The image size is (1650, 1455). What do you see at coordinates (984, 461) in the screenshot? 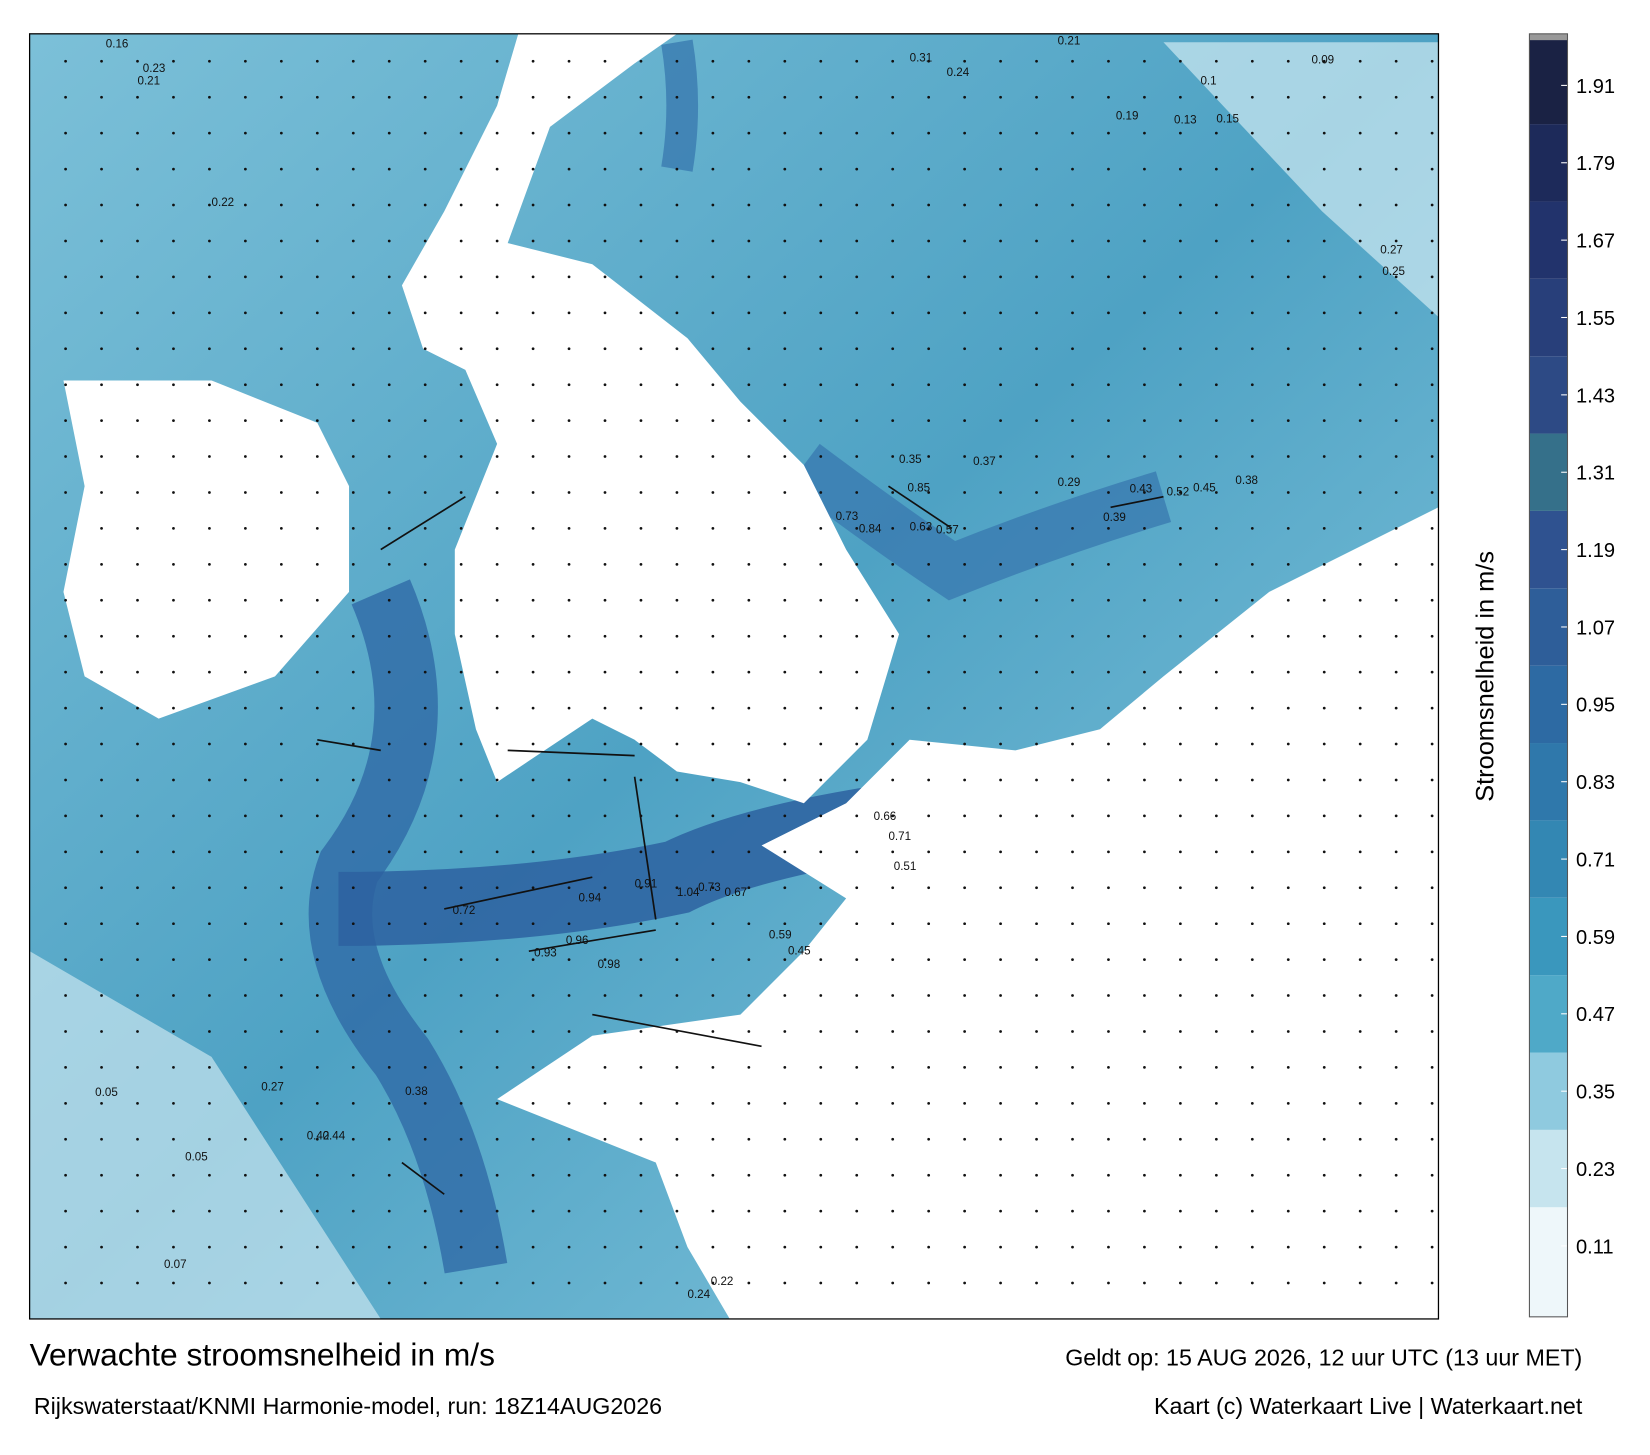
I see `current-value-label: 0.37` at bounding box center [984, 461].